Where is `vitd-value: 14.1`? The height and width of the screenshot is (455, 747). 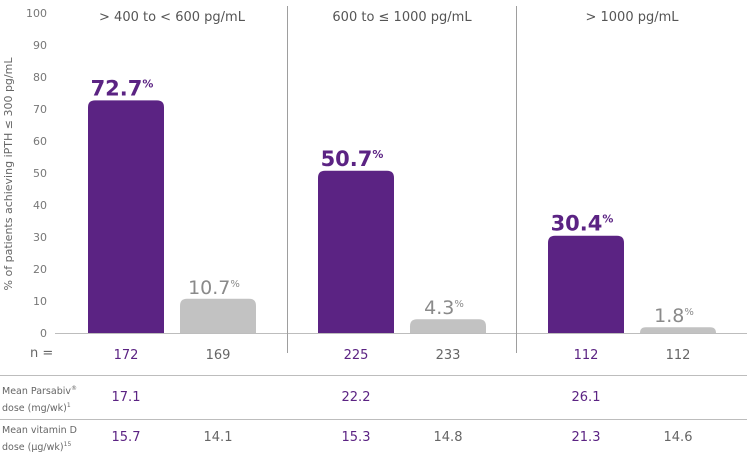 vitd-value: 14.1 is located at coordinates (218, 437).